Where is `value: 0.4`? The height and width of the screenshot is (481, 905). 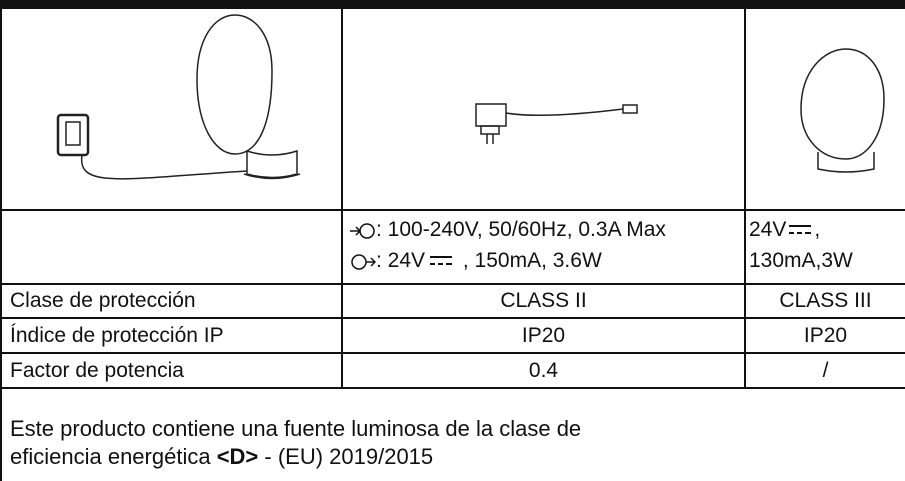 value: 0.4 is located at coordinates (543, 370).